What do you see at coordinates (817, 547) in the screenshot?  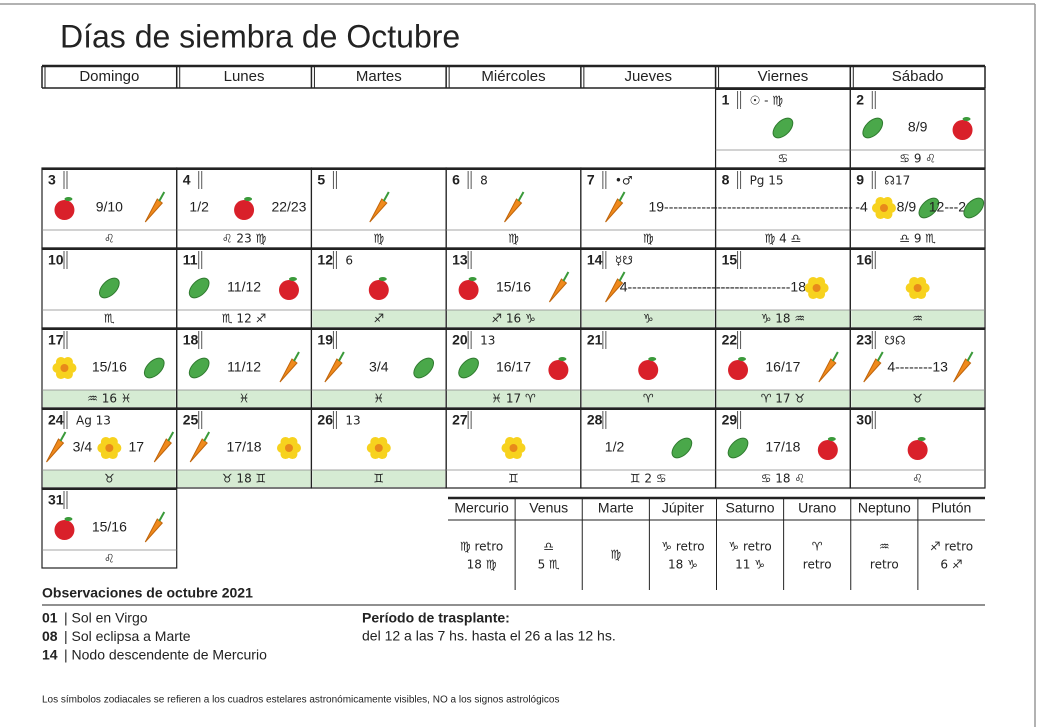 I see `planet-info: ♈` at bounding box center [817, 547].